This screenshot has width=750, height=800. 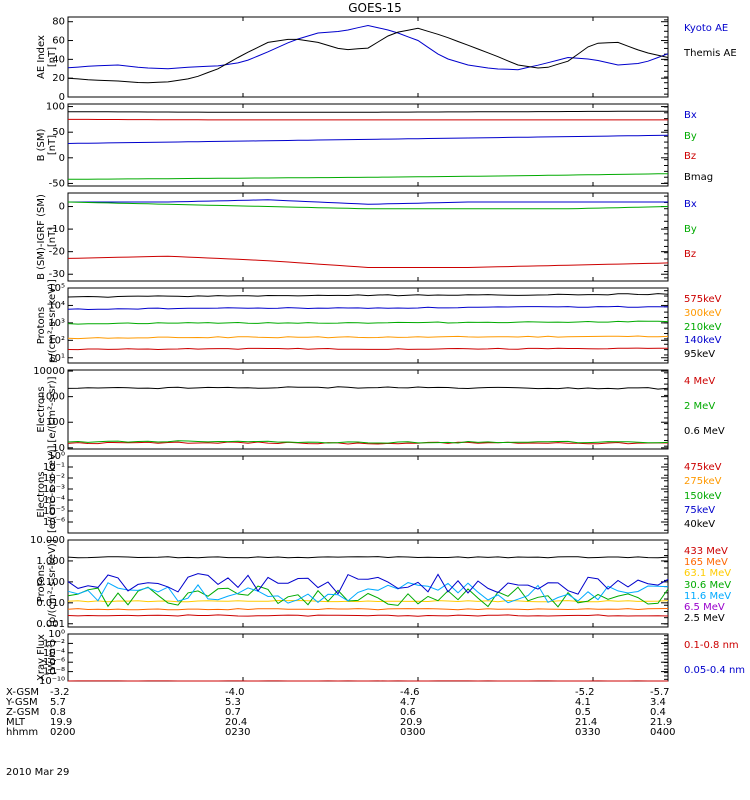 What do you see at coordinates (583, 702) in the screenshot?
I see `footer-value: 4.1` at bounding box center [583, 702].